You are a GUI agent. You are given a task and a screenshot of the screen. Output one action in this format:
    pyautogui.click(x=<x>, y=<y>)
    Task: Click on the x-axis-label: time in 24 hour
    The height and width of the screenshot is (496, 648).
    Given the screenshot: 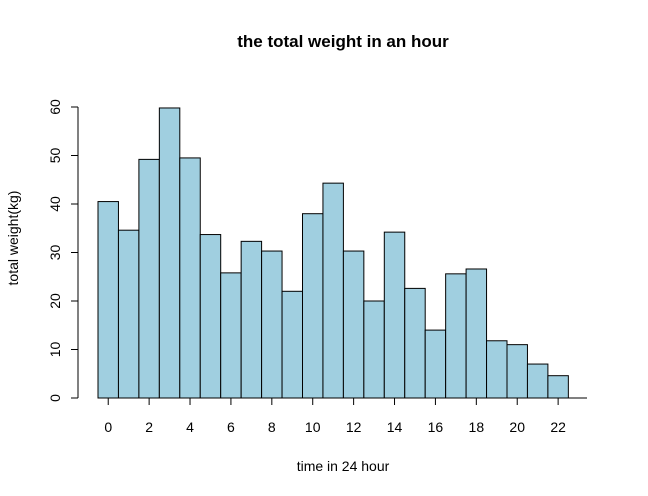 What is the action you would take?
    pyautogui.click(x=343, y=466)
    